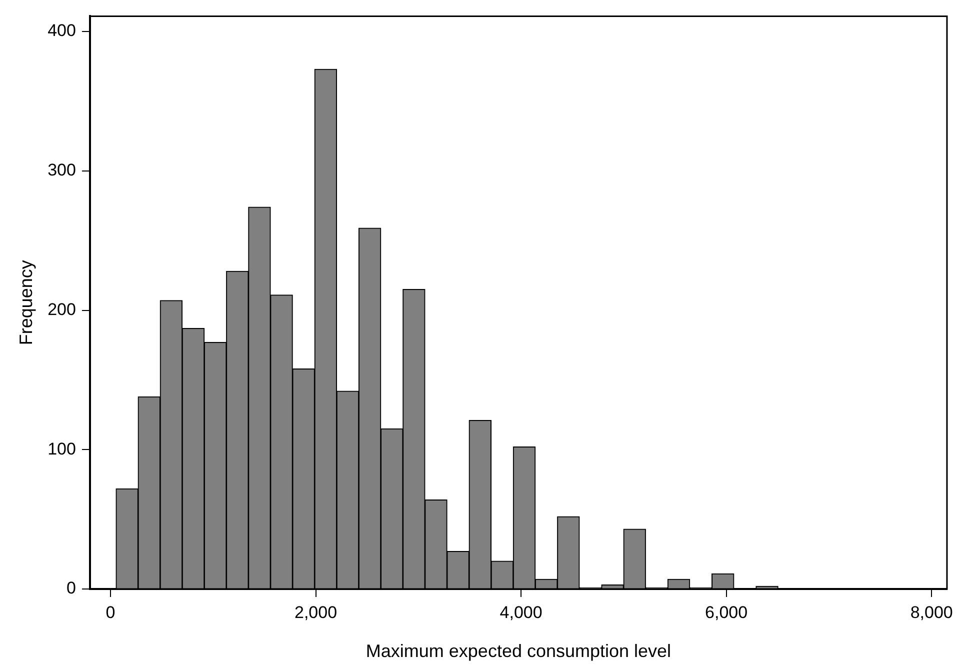  What do you see at coordinates (316, 612) in the screenshot?
I see `x-tick-label: 2,000` at bounding box center [316, 612].